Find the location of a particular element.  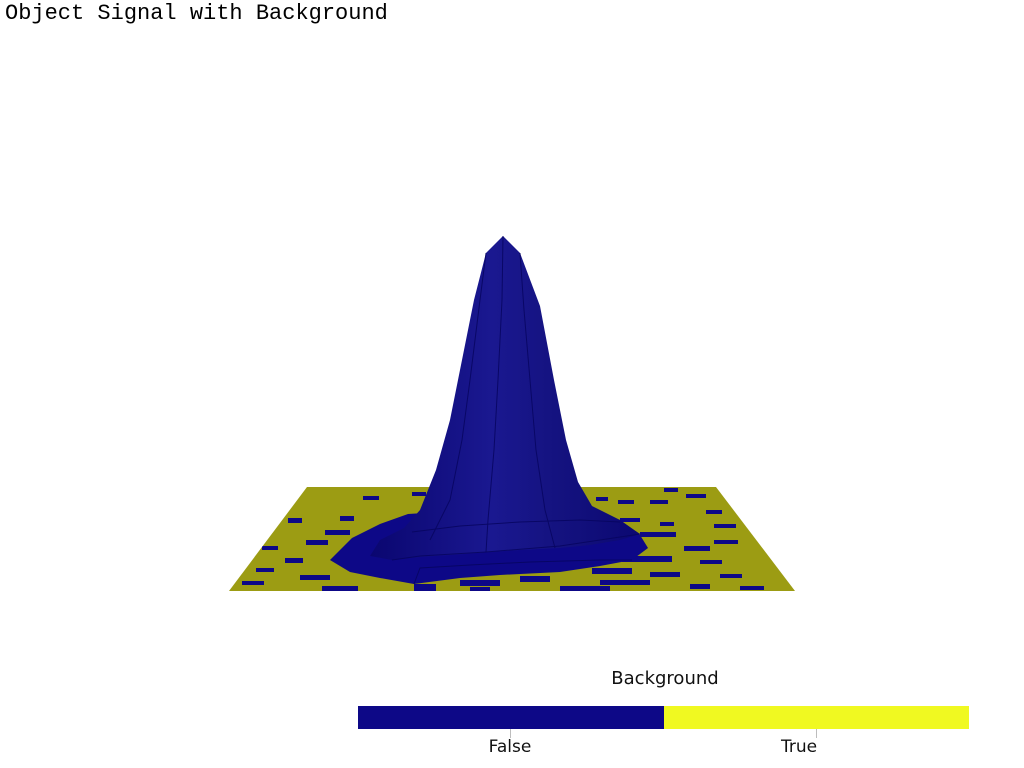

colorbar-title: Background is located at coordinates (665, 678).